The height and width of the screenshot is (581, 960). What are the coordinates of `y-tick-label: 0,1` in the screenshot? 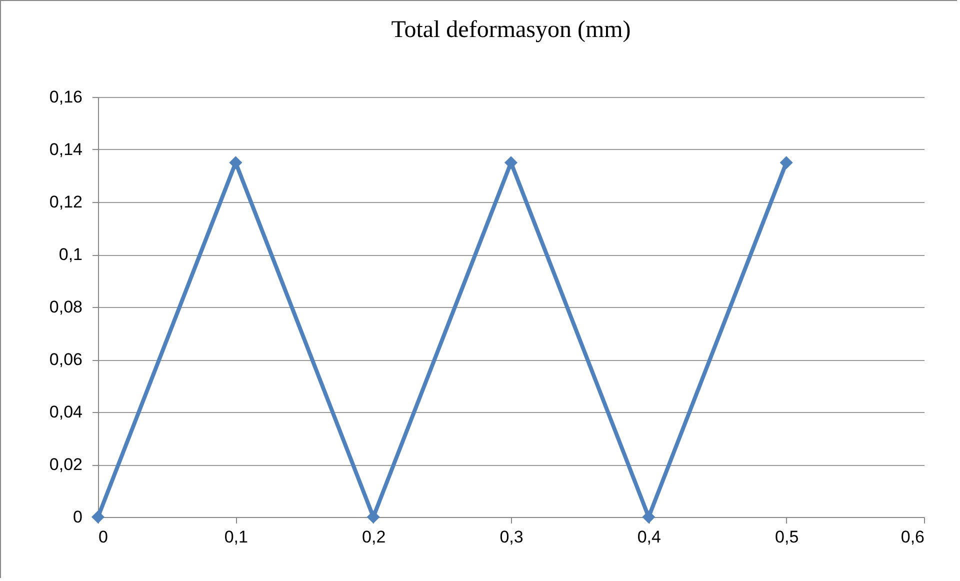 It's located at (70, 254).